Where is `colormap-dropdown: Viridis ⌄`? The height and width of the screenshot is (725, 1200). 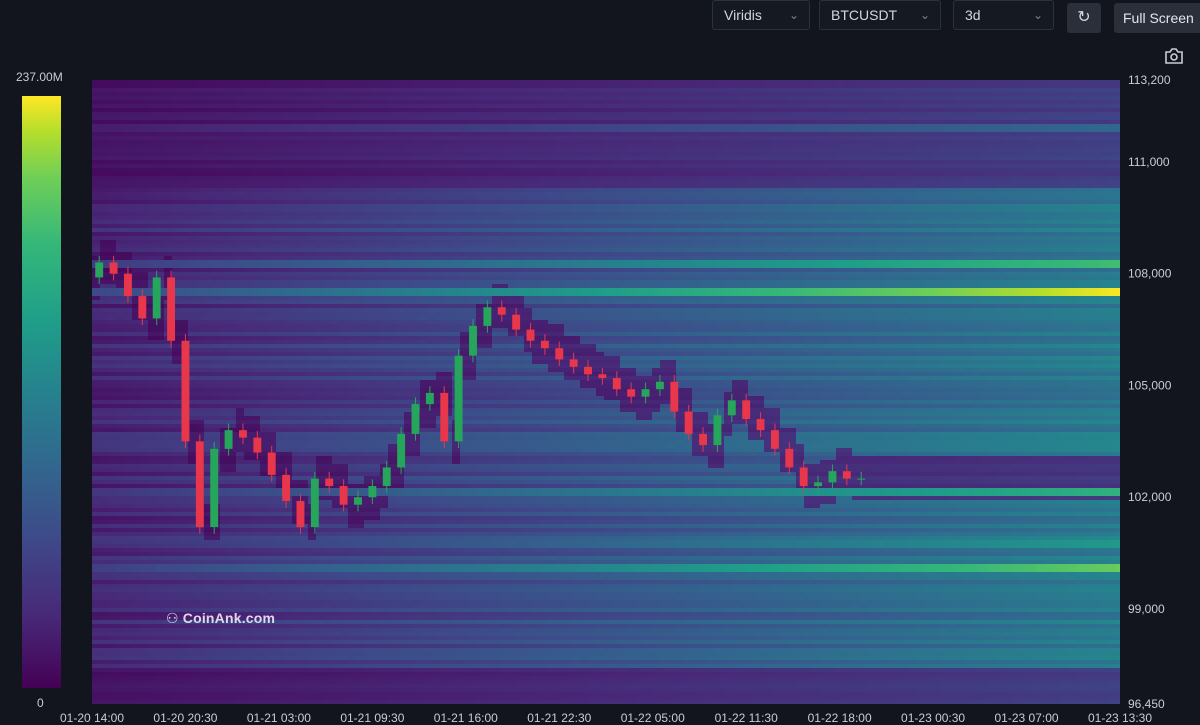 colormap-dropdown: Viridis ⌄ is located at coordinates (761, 15).